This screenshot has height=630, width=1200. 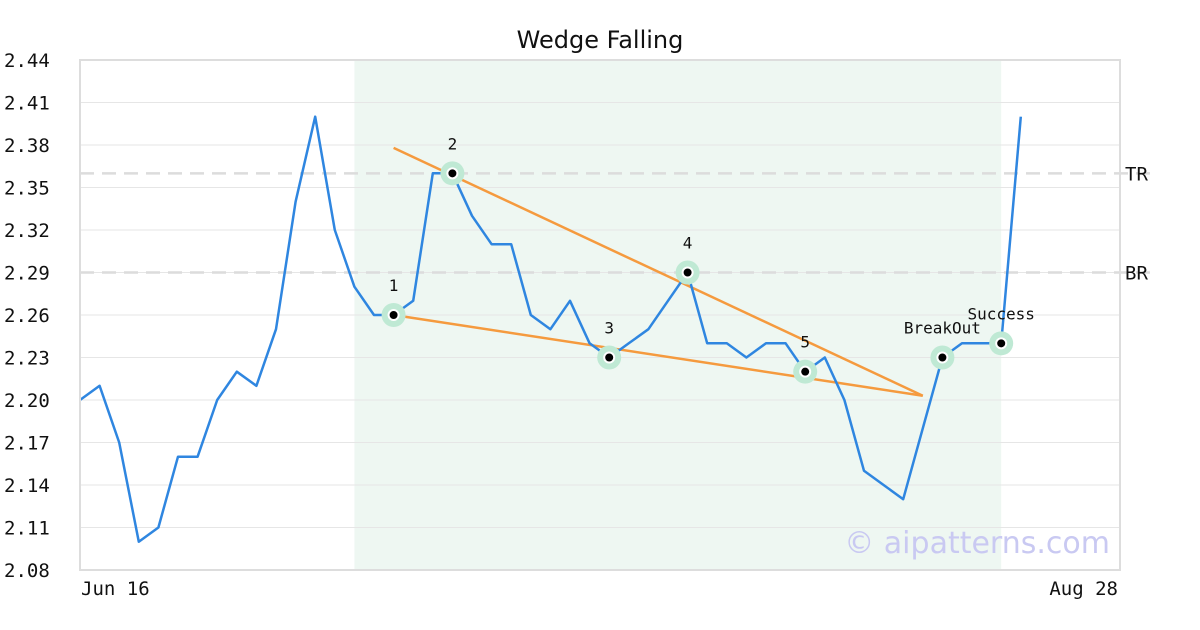 What do you see at coordinates (1000, 313) in the screenshot?
I see `point-label: Success` at bounding box center [1000, 313].